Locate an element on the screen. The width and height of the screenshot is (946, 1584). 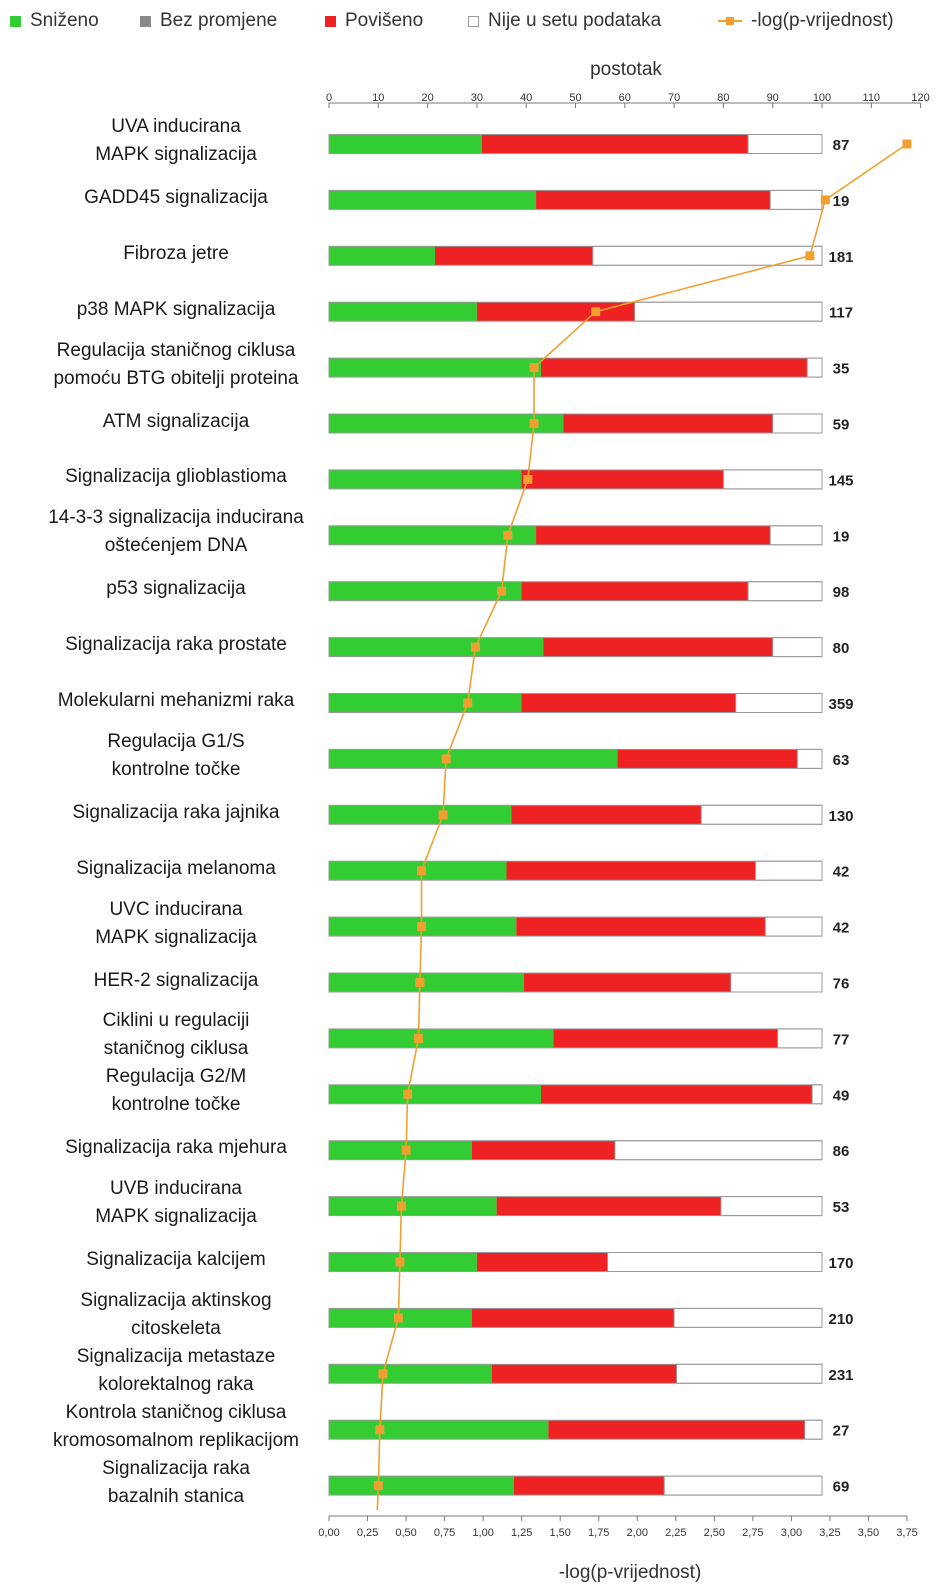
bottom-axis-tick-label: 2,25 is located at coordinates (675, 1533).